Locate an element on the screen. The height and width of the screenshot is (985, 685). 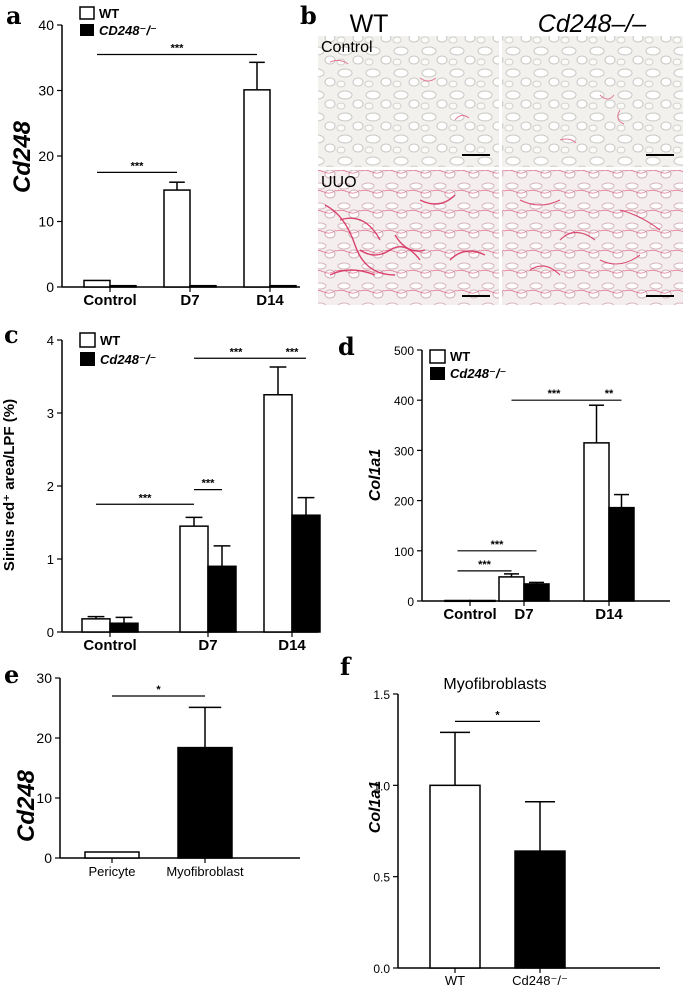
y-tick-label: 1.0 is located at coordinates (381, 786).